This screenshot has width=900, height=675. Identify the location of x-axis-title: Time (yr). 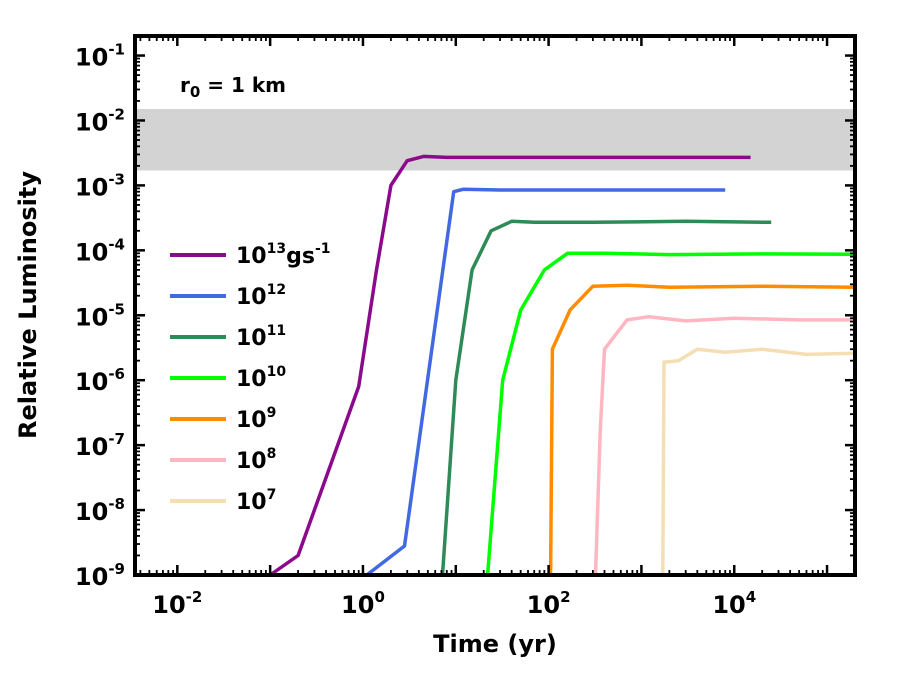
(495, 644).